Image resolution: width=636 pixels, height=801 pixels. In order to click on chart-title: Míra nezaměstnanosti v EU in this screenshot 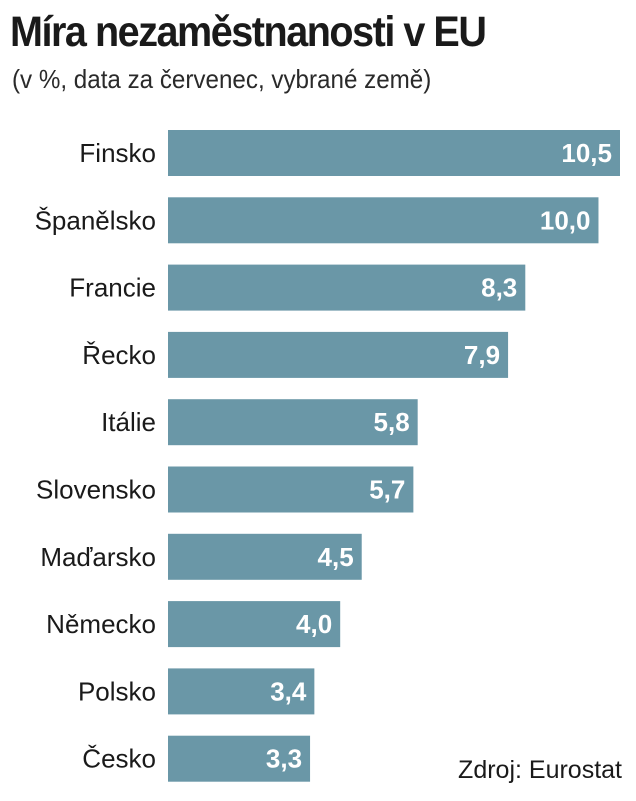, I will do `click(248, 32)`.